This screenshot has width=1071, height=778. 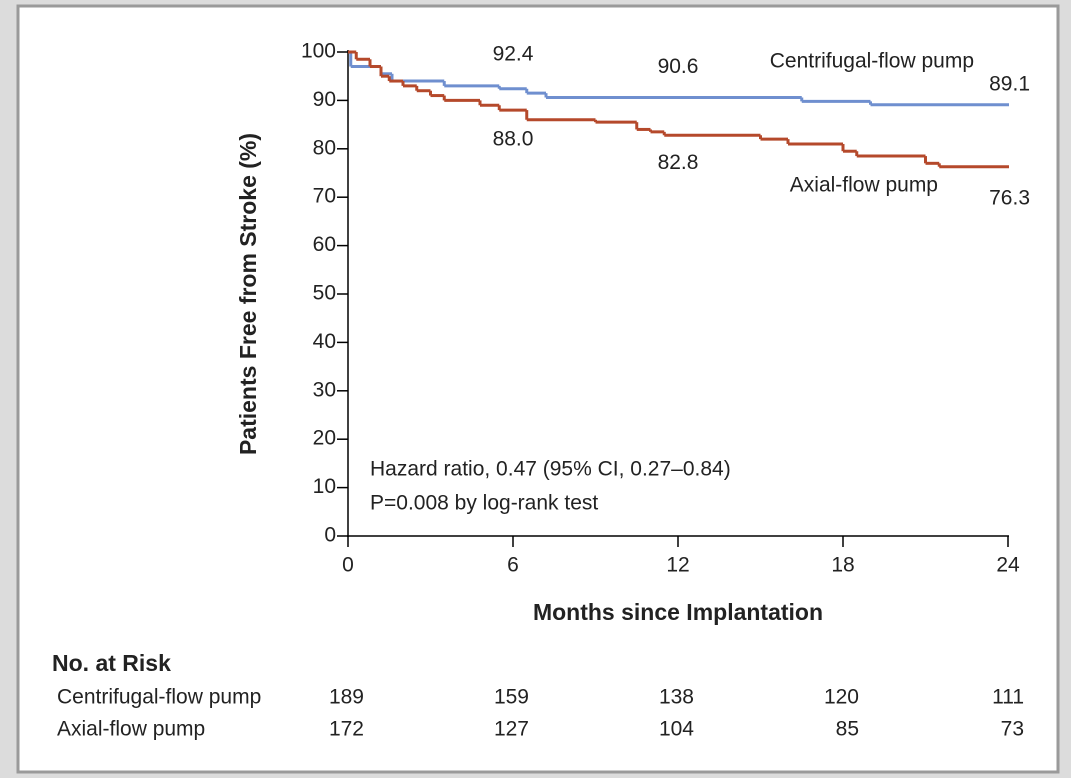 I want to click on at-risk-count: 85, so click(x=847, y=729).